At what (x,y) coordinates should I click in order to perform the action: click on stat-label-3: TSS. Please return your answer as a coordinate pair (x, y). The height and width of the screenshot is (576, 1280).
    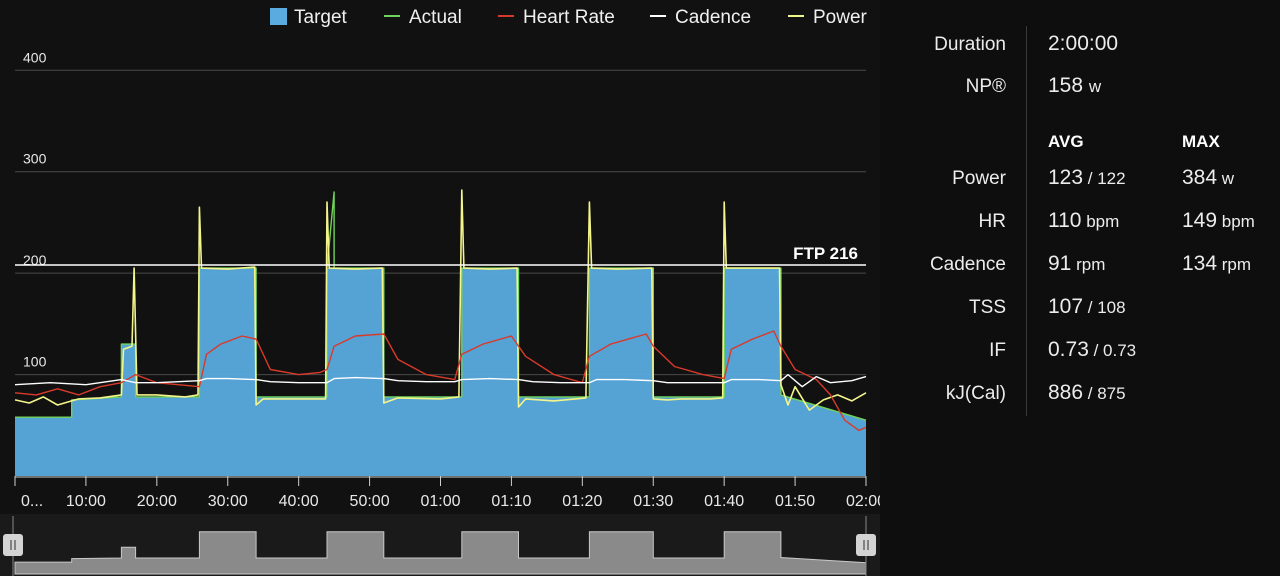
    Looking at the image, I should click on (987, 307).